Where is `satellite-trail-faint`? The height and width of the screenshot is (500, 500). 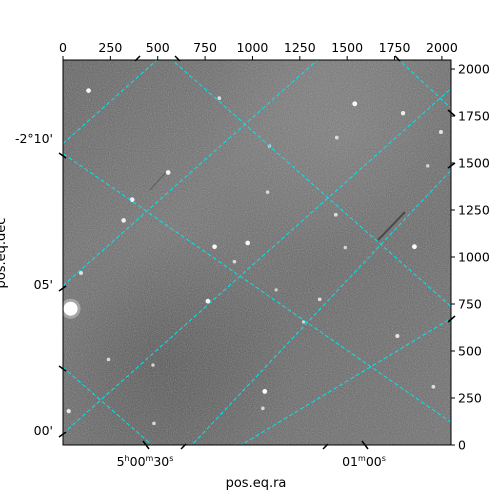
satellite-trail-faint is located at coordinates (159, 180).